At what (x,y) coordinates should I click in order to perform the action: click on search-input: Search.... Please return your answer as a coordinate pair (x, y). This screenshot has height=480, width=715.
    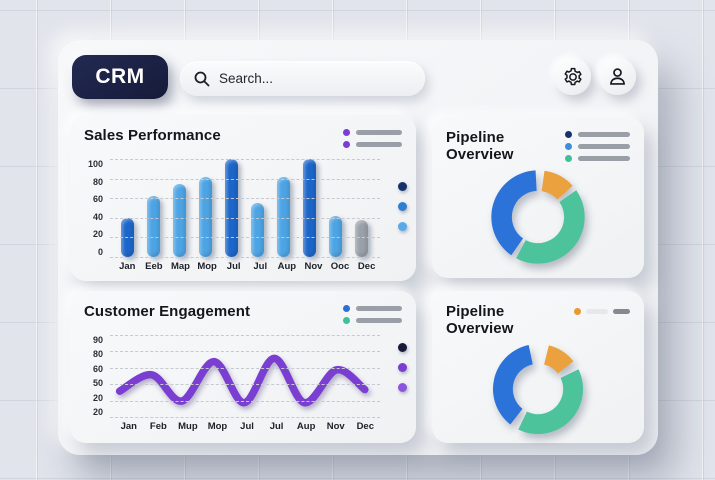
    Looking at the image, I should click on (302, 78).